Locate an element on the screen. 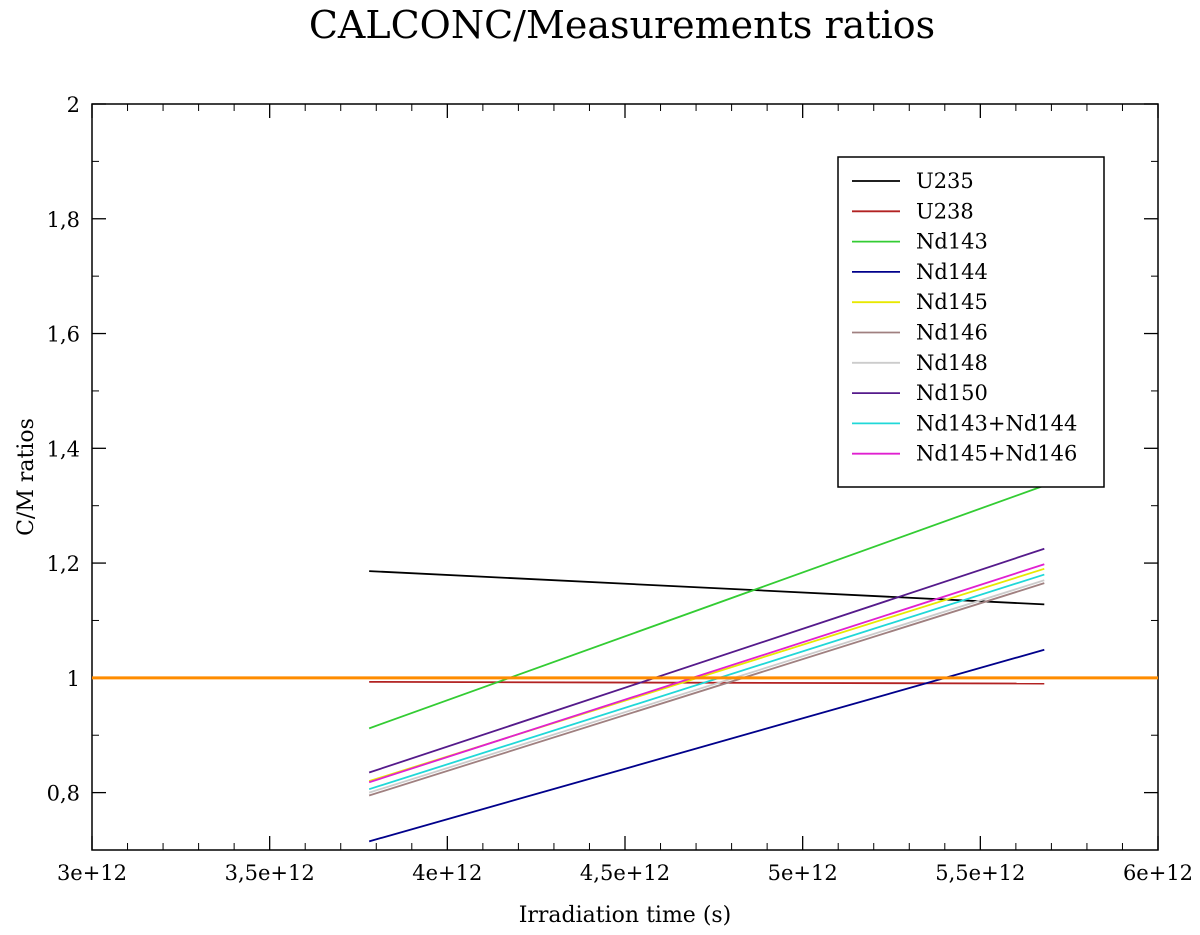 The width and height of the screenshot is (1200, 935). series-line-nd143 is located at coordinates (706, 607).